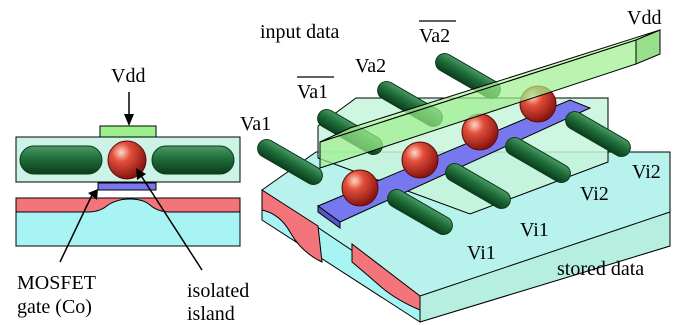 This screenshot has width=682, height=325. I want to click on doped-region-section, so click(128, 205).